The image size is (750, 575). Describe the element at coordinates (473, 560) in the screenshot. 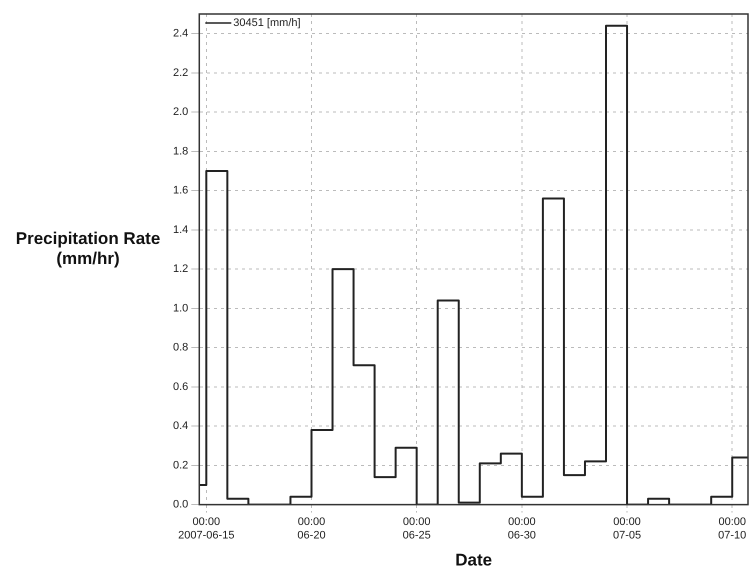

I see `x-axis-title: Date` at that location.